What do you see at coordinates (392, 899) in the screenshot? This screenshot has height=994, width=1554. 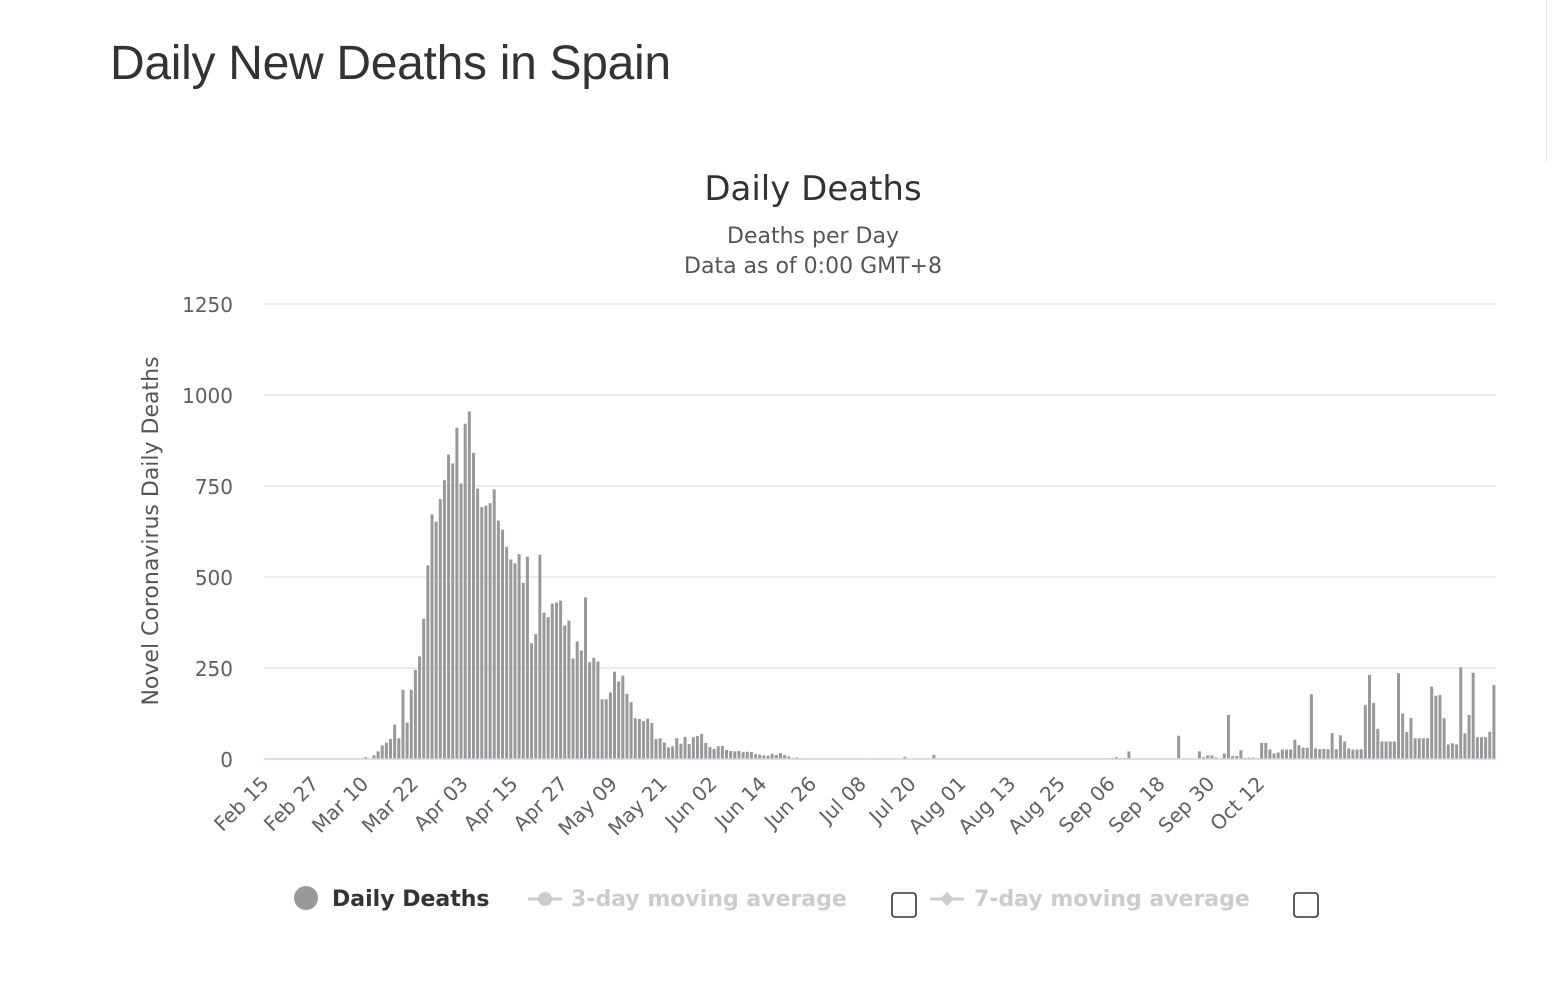 I see `legend-item-daily-deaths: Daily Deaths` at bounding box center [392, 899].